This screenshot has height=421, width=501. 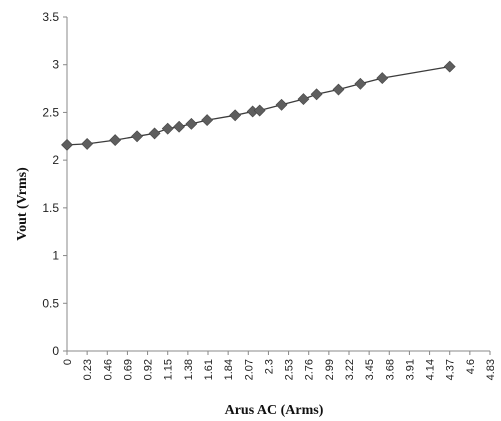 What do you see at coordinates (471, 366) in the screenshot?
I see `x-tick-label: 4.6` at bounding box center [471, 366].